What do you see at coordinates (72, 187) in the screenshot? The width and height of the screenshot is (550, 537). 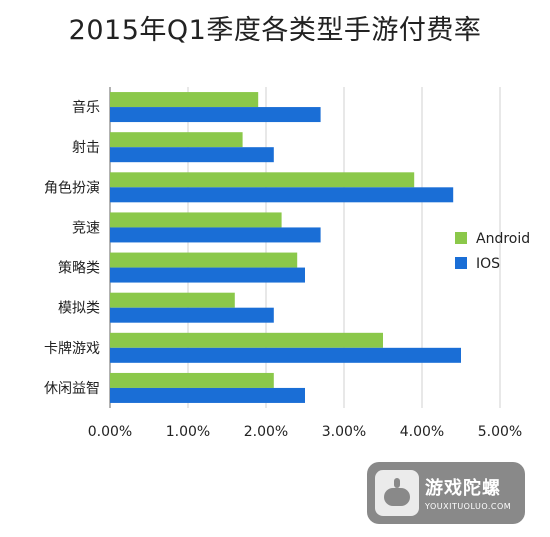 I see `category-label: 角色扮演` at bounding box center [72, 187].